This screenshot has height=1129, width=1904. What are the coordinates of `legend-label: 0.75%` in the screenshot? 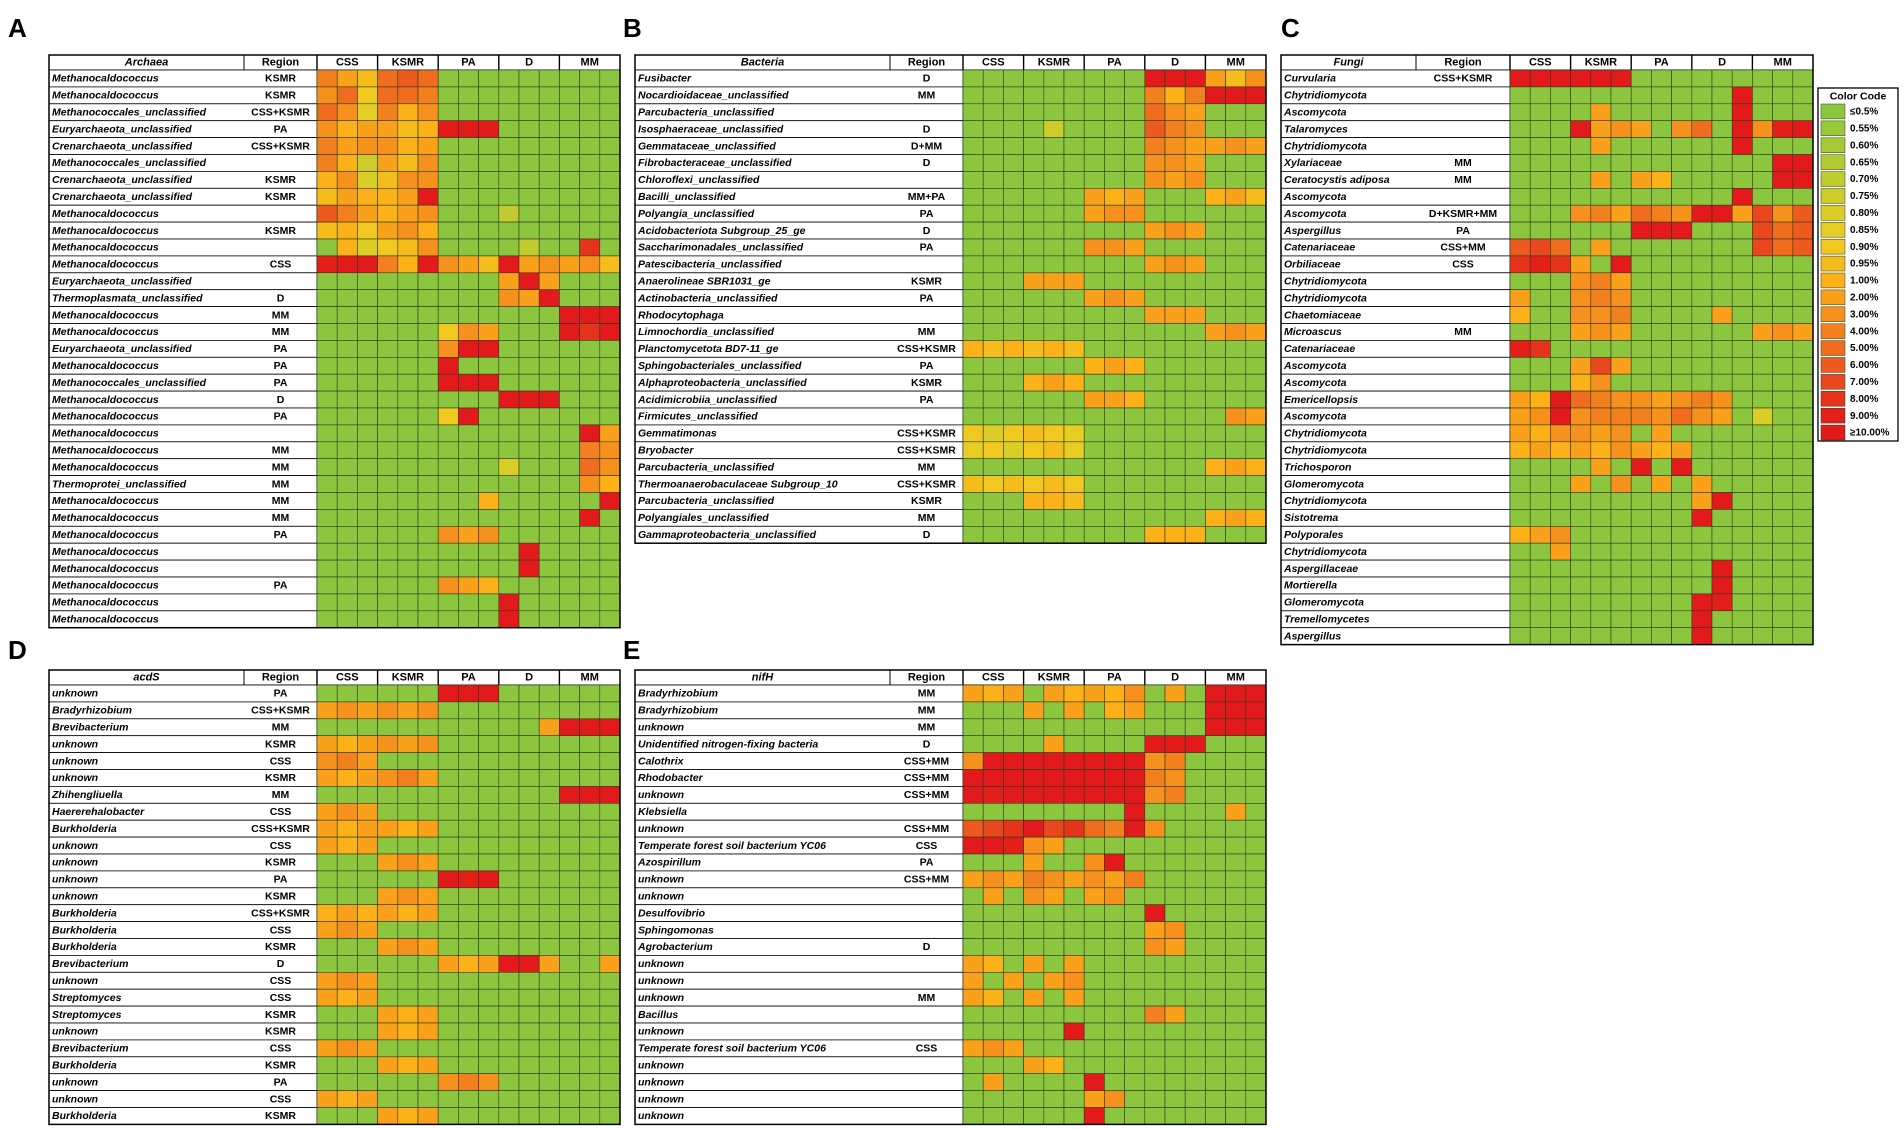 It's located at (1864, 196).